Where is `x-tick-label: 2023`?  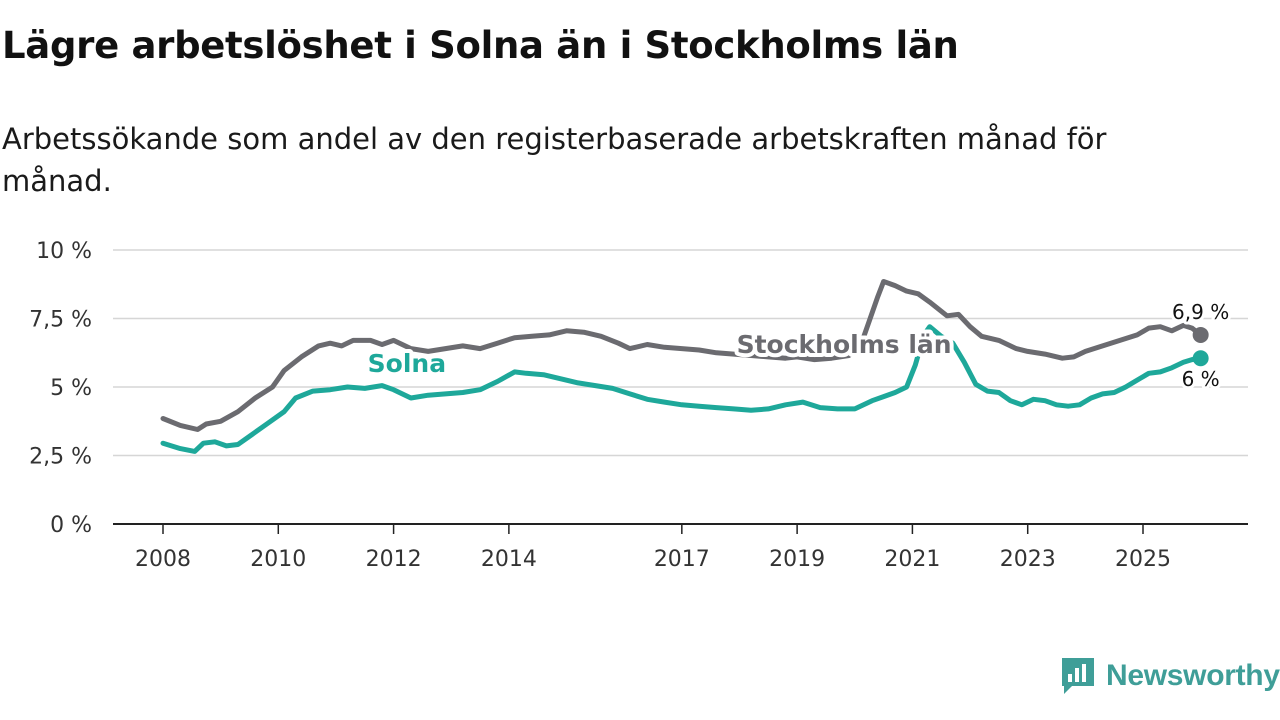 x-tick-label: 2023 is located at coordinates (1028, 559).